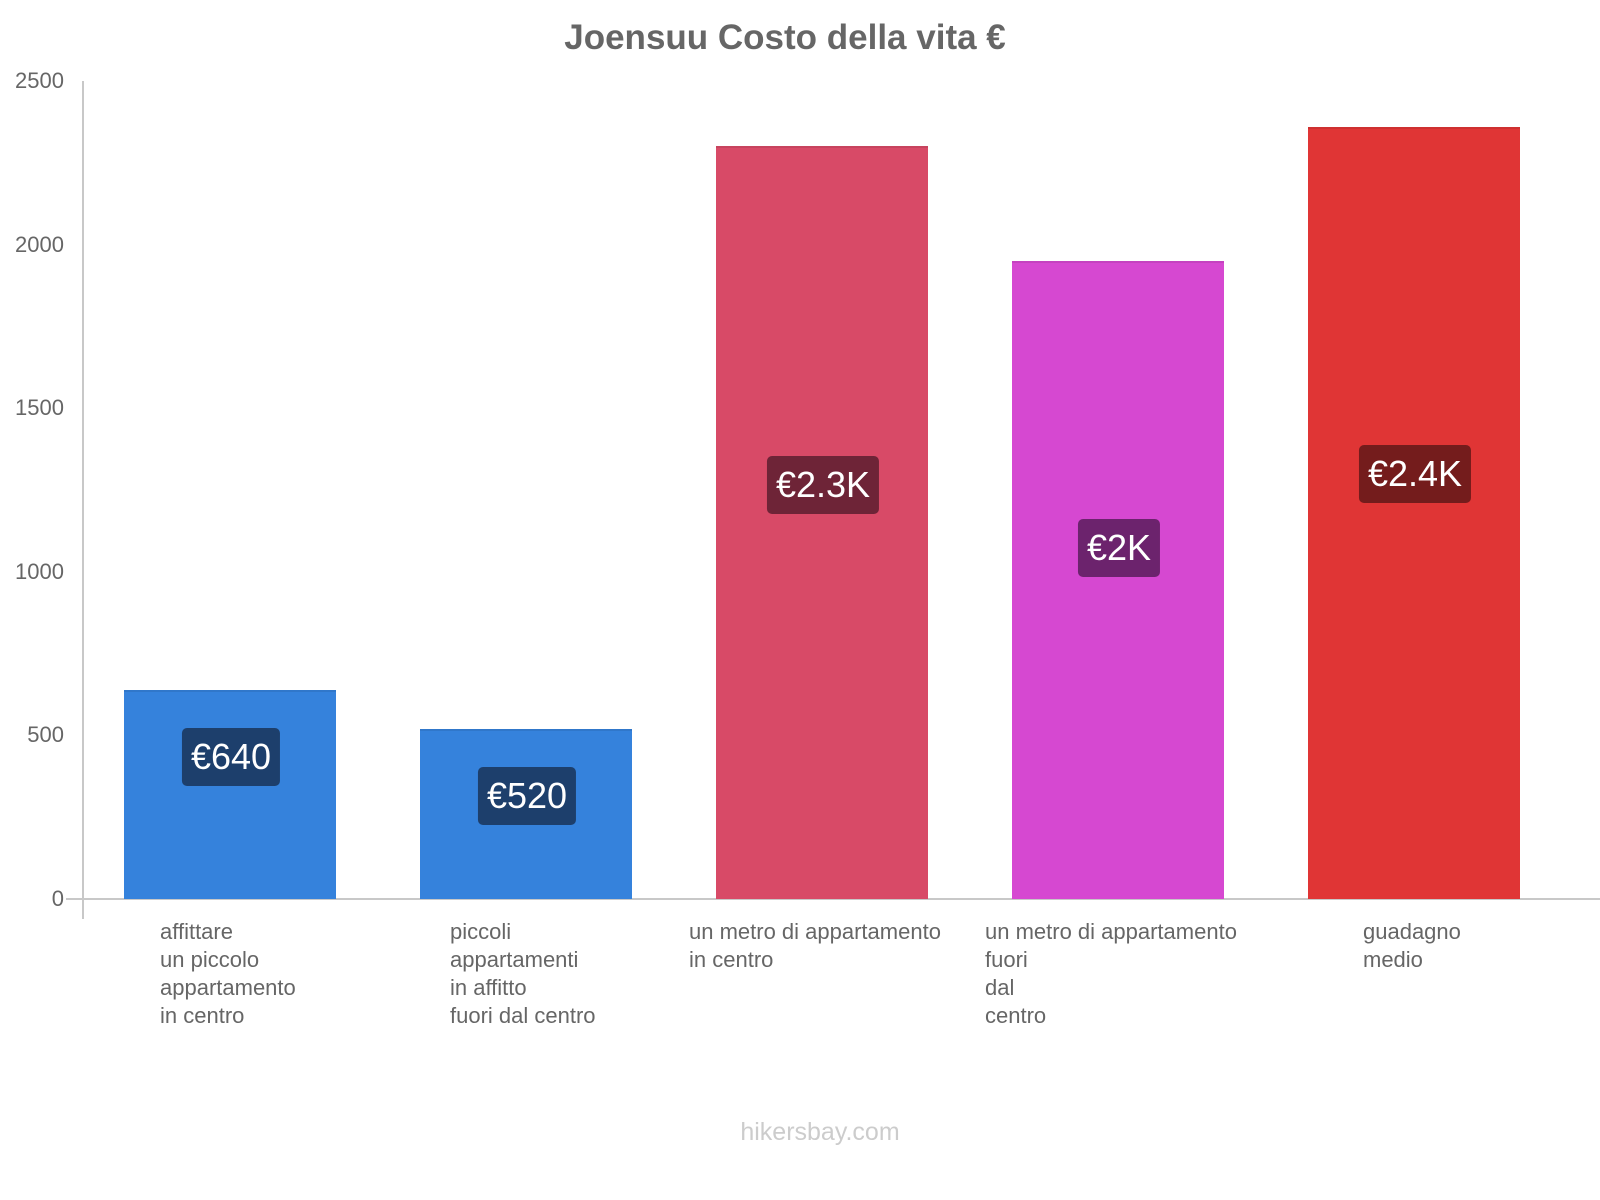 This screenshot has width=1600, height=1200. Describe the element at coordinates (527, 795) in the screenshot. I see `bar-value-label: €520` at that location.